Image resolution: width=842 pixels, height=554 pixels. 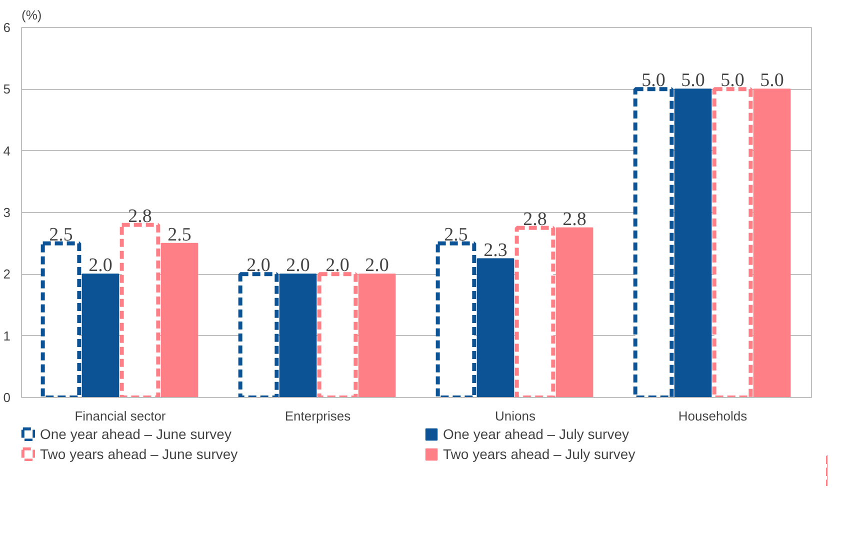 What do you see at coordinates (7, 336) in the screenshot?
I see `y-tick-label: 1` at bounding box center [7, 336].